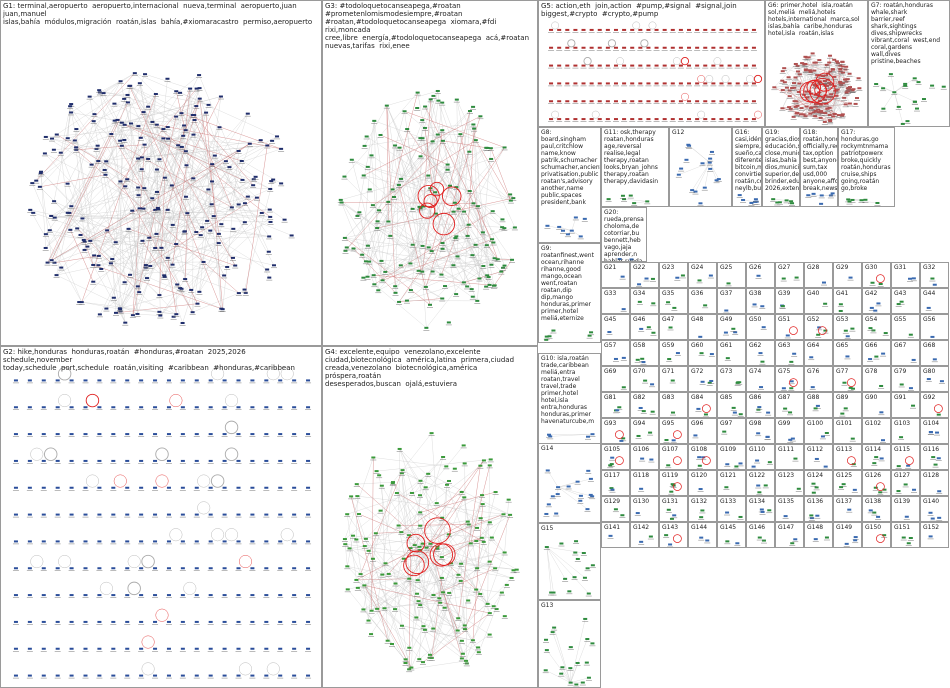 The height and width of the screenshot is (688, 950). Describe the element at coordinates (760, 405) in the screenshot. I see `group-panel-g86: G86` at that location.